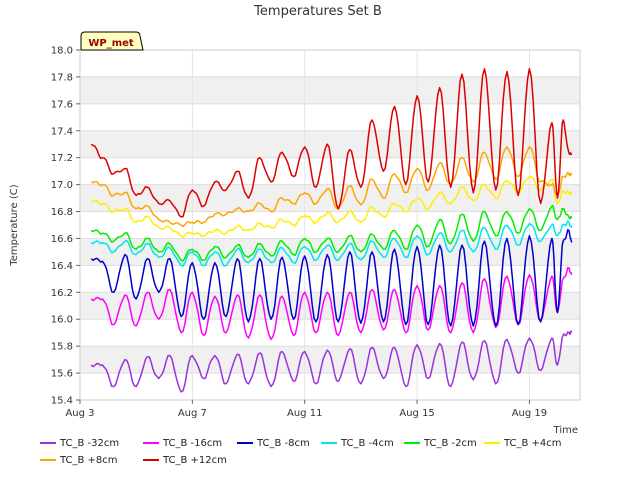 The height and width of the screenshot is (480, 640). What do you see at coordinates (62, 374) in the screenshot?
I see `y-tick-label: 15.6` at bounding box center [62, 374].